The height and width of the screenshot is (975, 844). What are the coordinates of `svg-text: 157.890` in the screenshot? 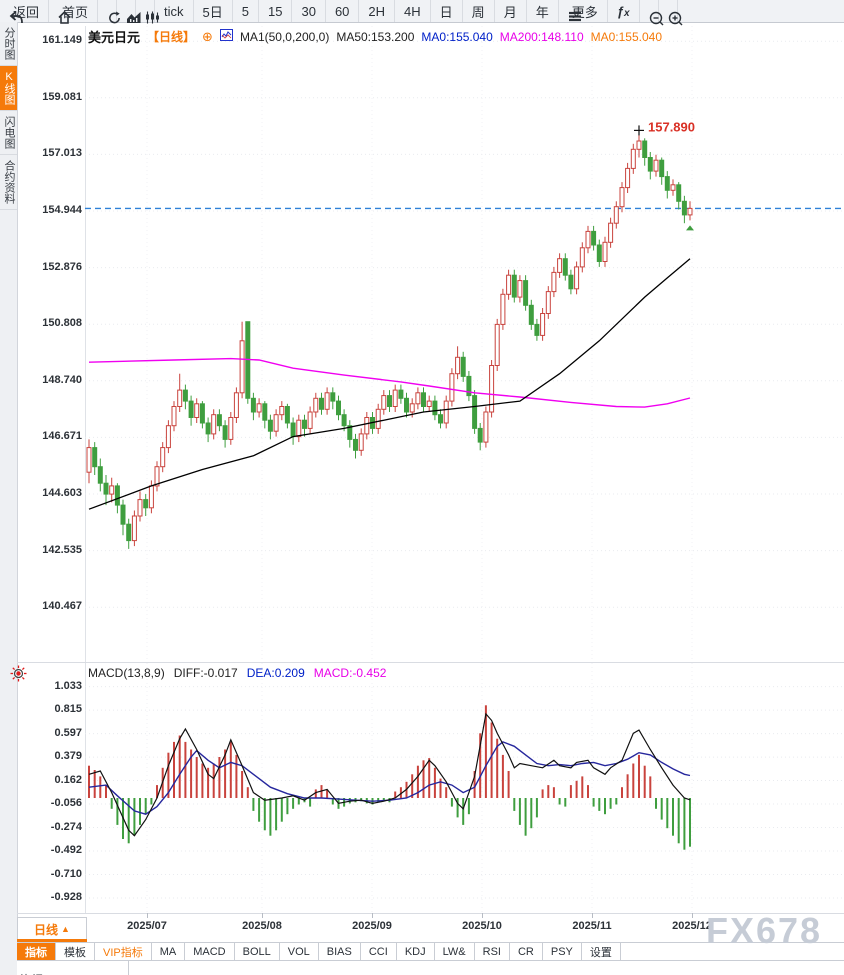 It's located at (671, 126).